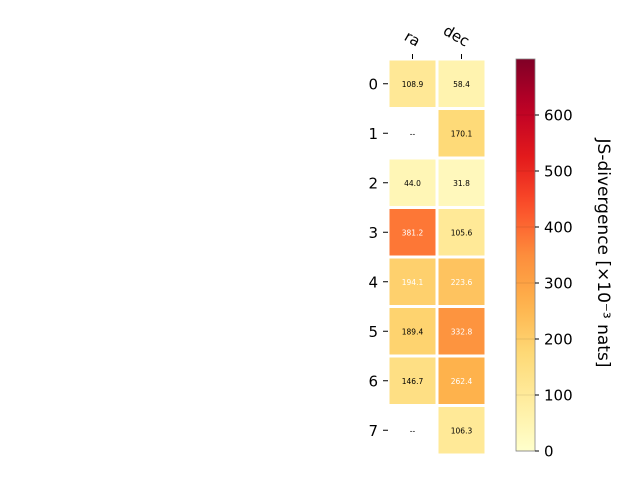 This screenshot has width=640, height=480. I want to click on row-label: 5, so click(373, 332).